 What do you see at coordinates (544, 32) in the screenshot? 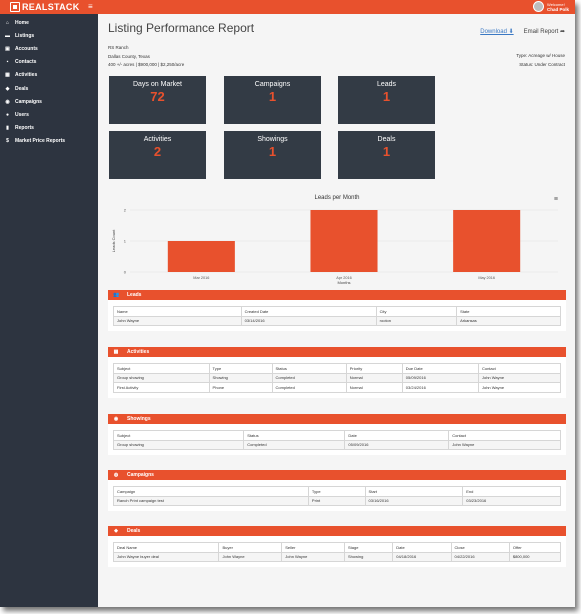
I see `email-report-link: Email Report ➦` at bounding box center [544, 32].